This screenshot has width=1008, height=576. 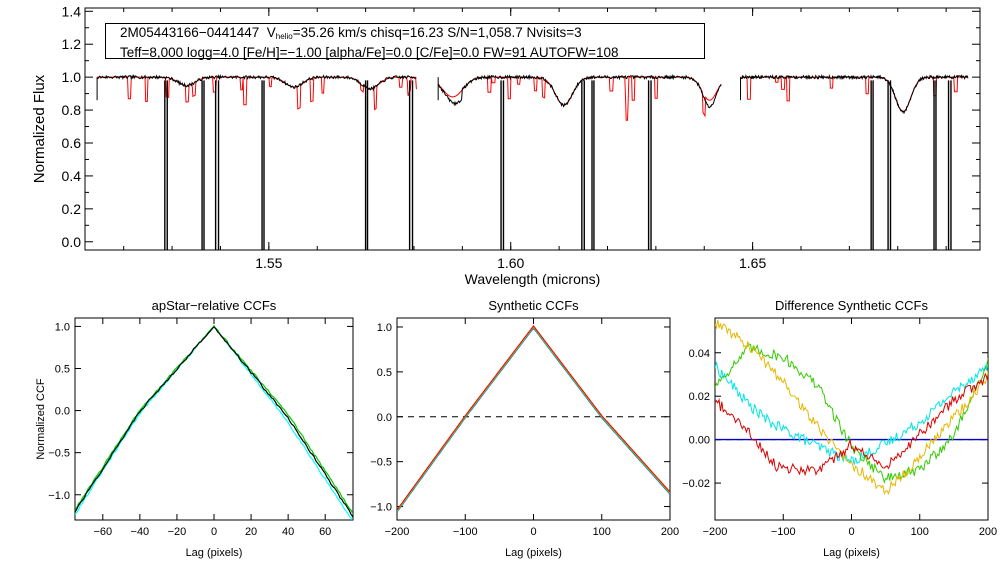 What do you see at coordinates (72, 209) in the screenshot?
I see `y-tick-label: 0.2` at bounding box center [72, 209].